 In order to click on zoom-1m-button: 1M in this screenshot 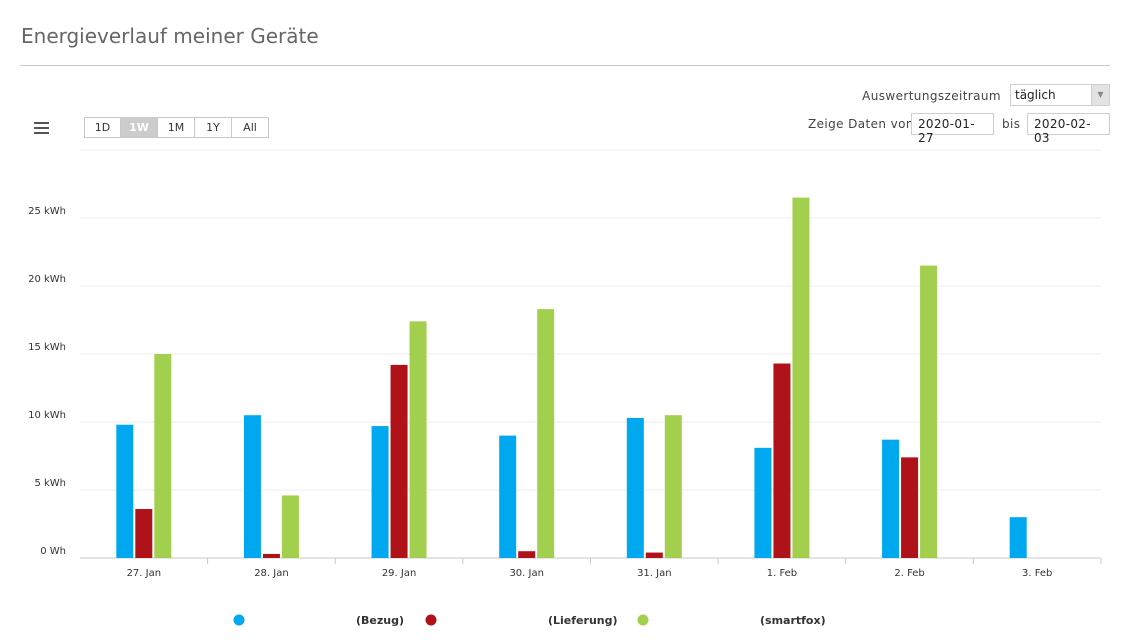, I will do `click(176, 127)`.